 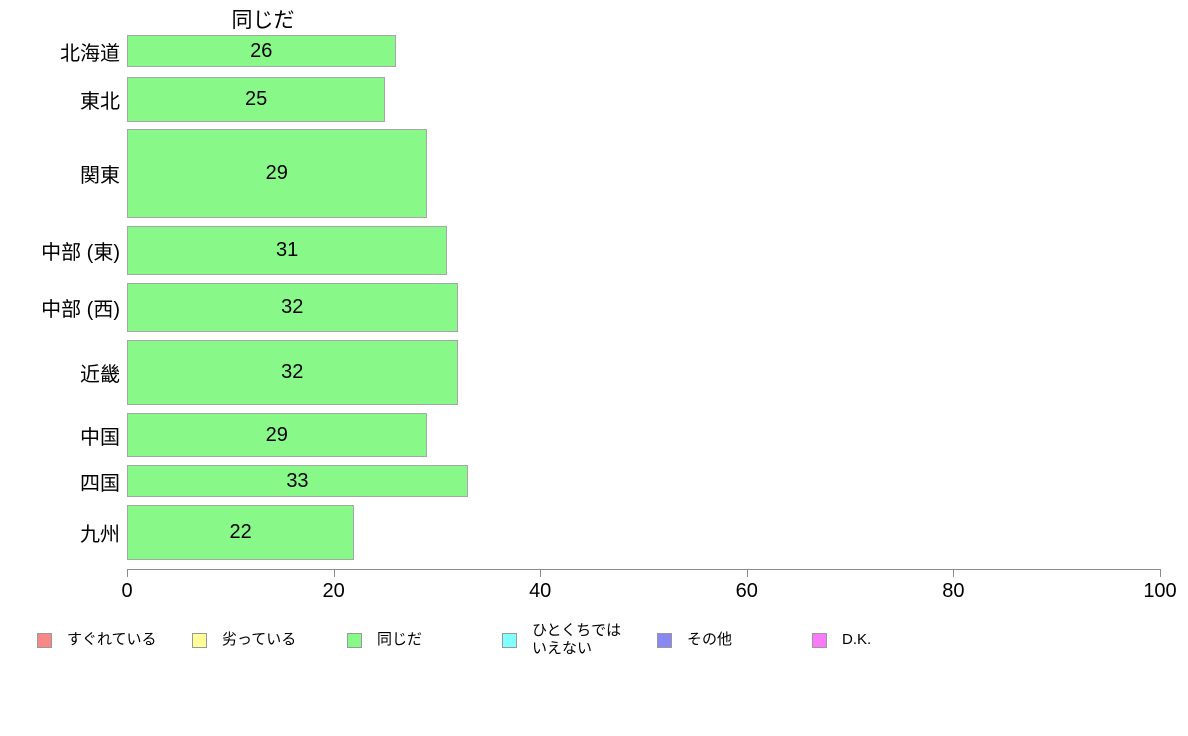 I want to click on x-axis-tick-label: 40, so click(x=540, y=591).